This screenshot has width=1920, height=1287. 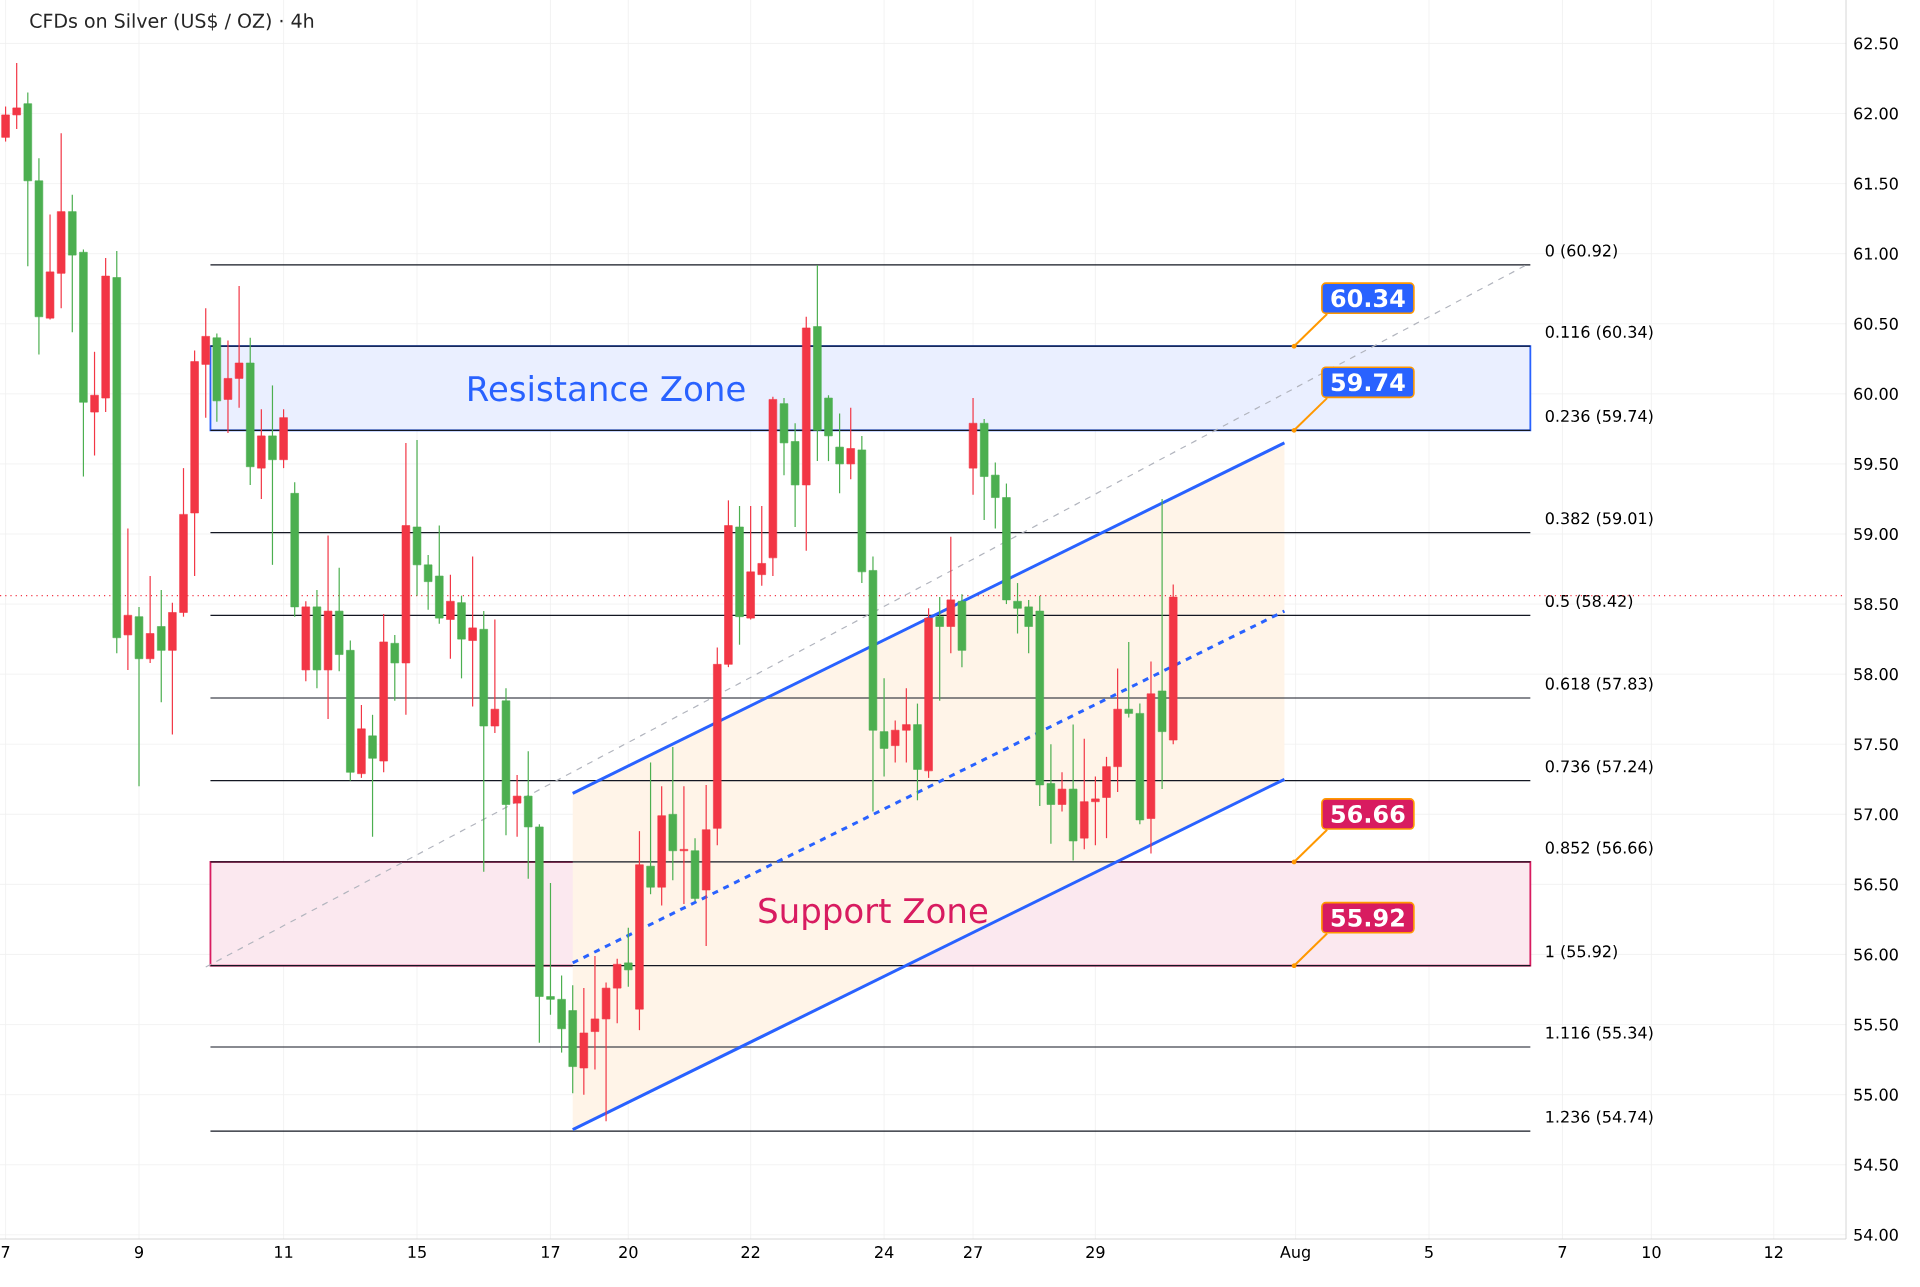 I want to click on y-tick-label: 56.50, so click(x=1876, y=884).